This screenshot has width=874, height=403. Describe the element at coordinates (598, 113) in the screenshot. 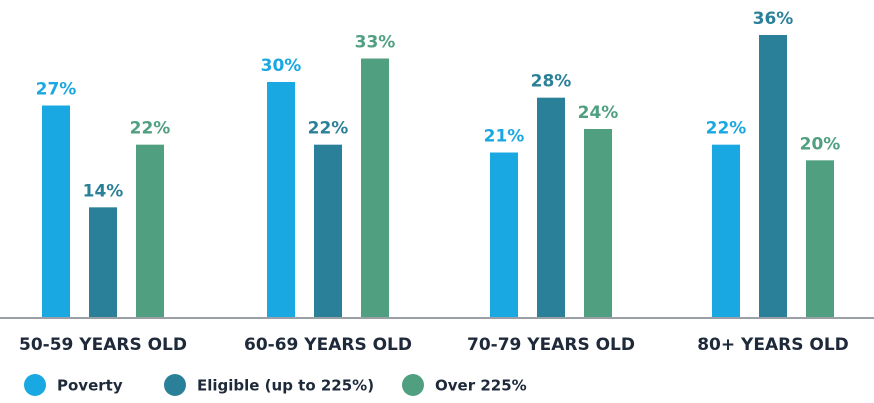

I see `value-label: 24%` at that location.